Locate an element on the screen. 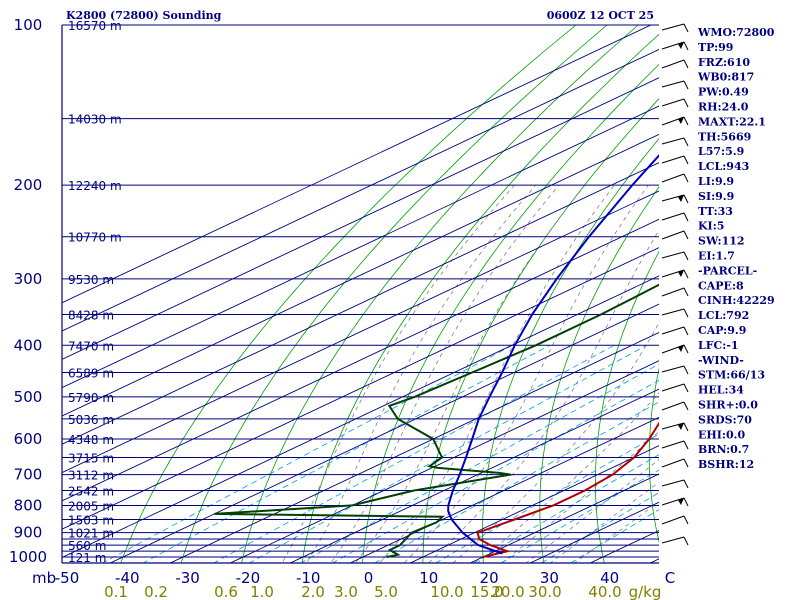  index-value: L57:5.9 is located at coordinates (721, 151).